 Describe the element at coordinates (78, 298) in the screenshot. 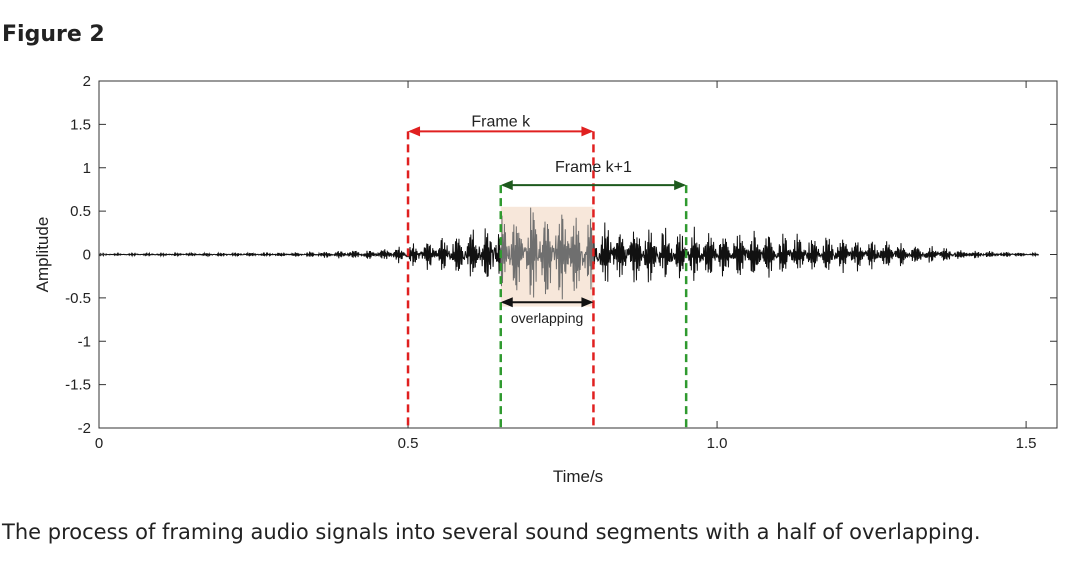

I see `y-tick-label: -0.5` at that location.